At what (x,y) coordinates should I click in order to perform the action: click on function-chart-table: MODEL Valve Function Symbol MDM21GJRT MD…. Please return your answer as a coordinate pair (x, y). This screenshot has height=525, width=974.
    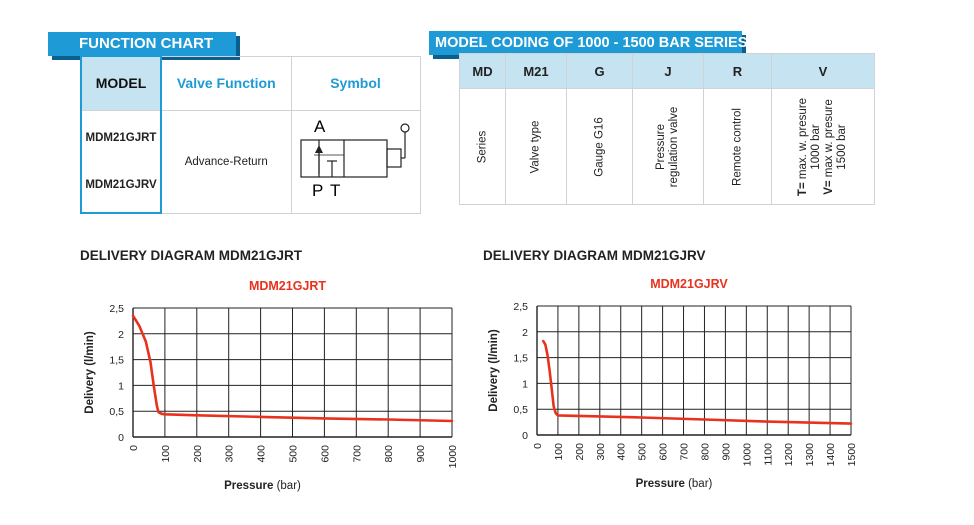
    Looking at the image, I should click on (250, 134).